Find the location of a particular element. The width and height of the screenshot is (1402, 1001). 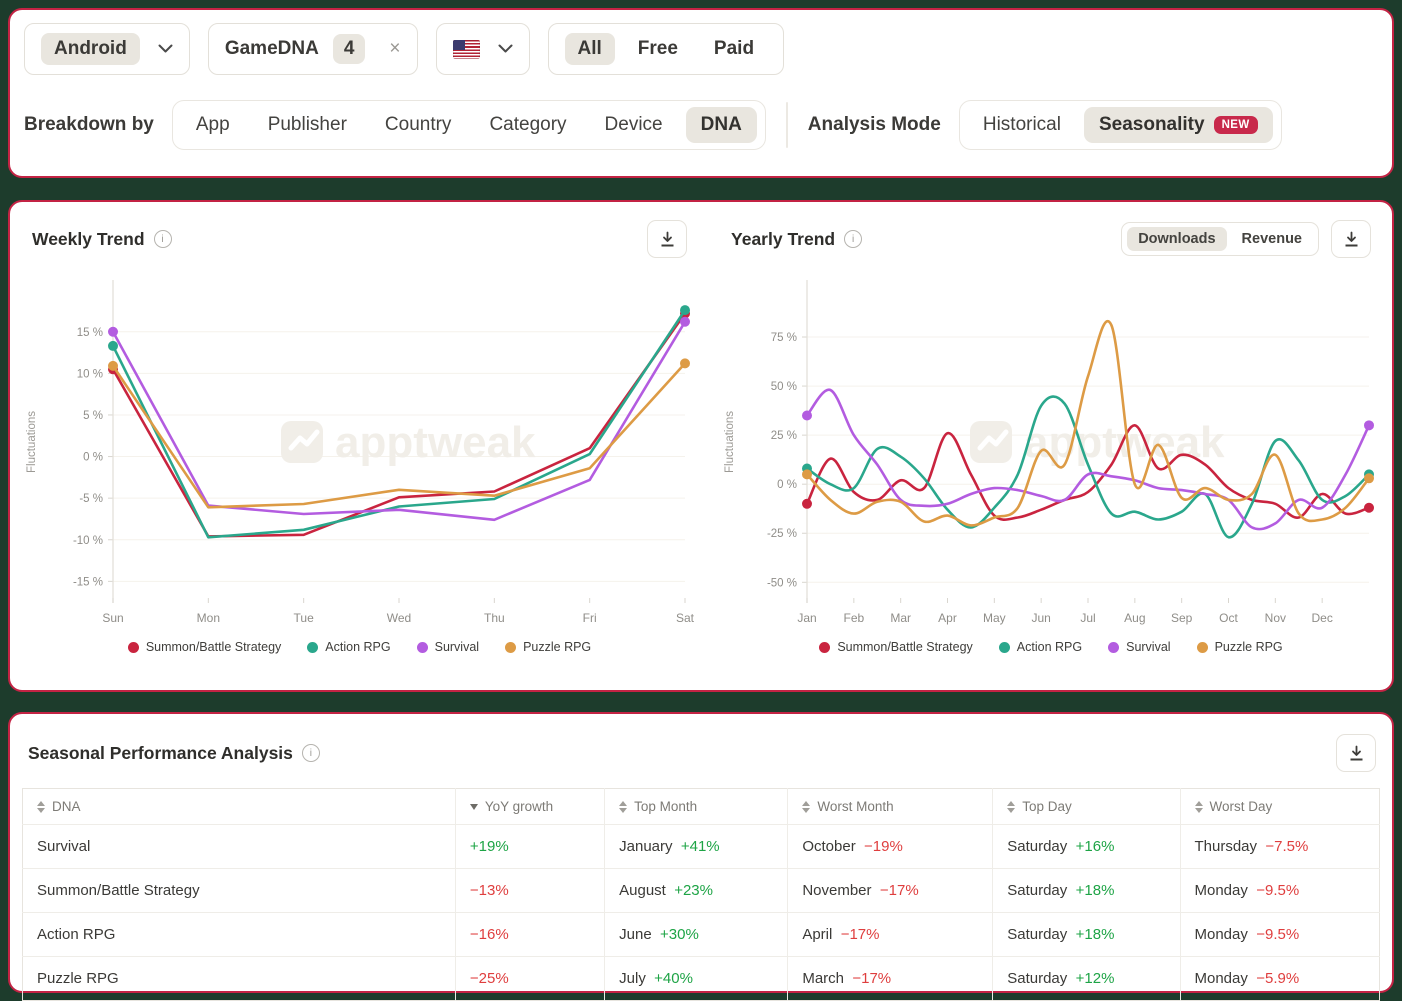

worst-month-cell: October −19% is located at coordinates (890, 846).